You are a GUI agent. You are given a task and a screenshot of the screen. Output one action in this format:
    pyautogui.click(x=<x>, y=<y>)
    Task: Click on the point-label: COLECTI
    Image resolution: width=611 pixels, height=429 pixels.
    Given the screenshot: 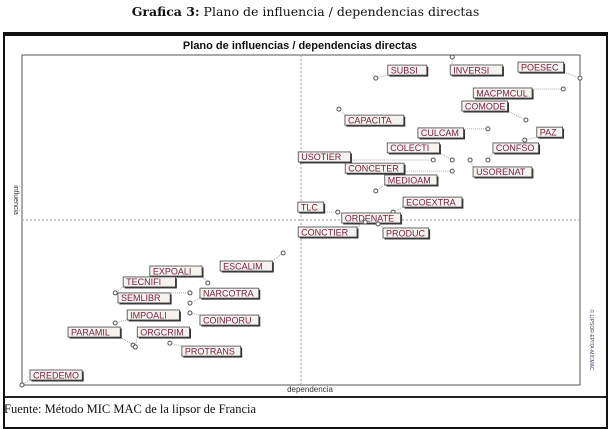 What is the action you would take?
    pyautogui.click(x=409, y=148)
    